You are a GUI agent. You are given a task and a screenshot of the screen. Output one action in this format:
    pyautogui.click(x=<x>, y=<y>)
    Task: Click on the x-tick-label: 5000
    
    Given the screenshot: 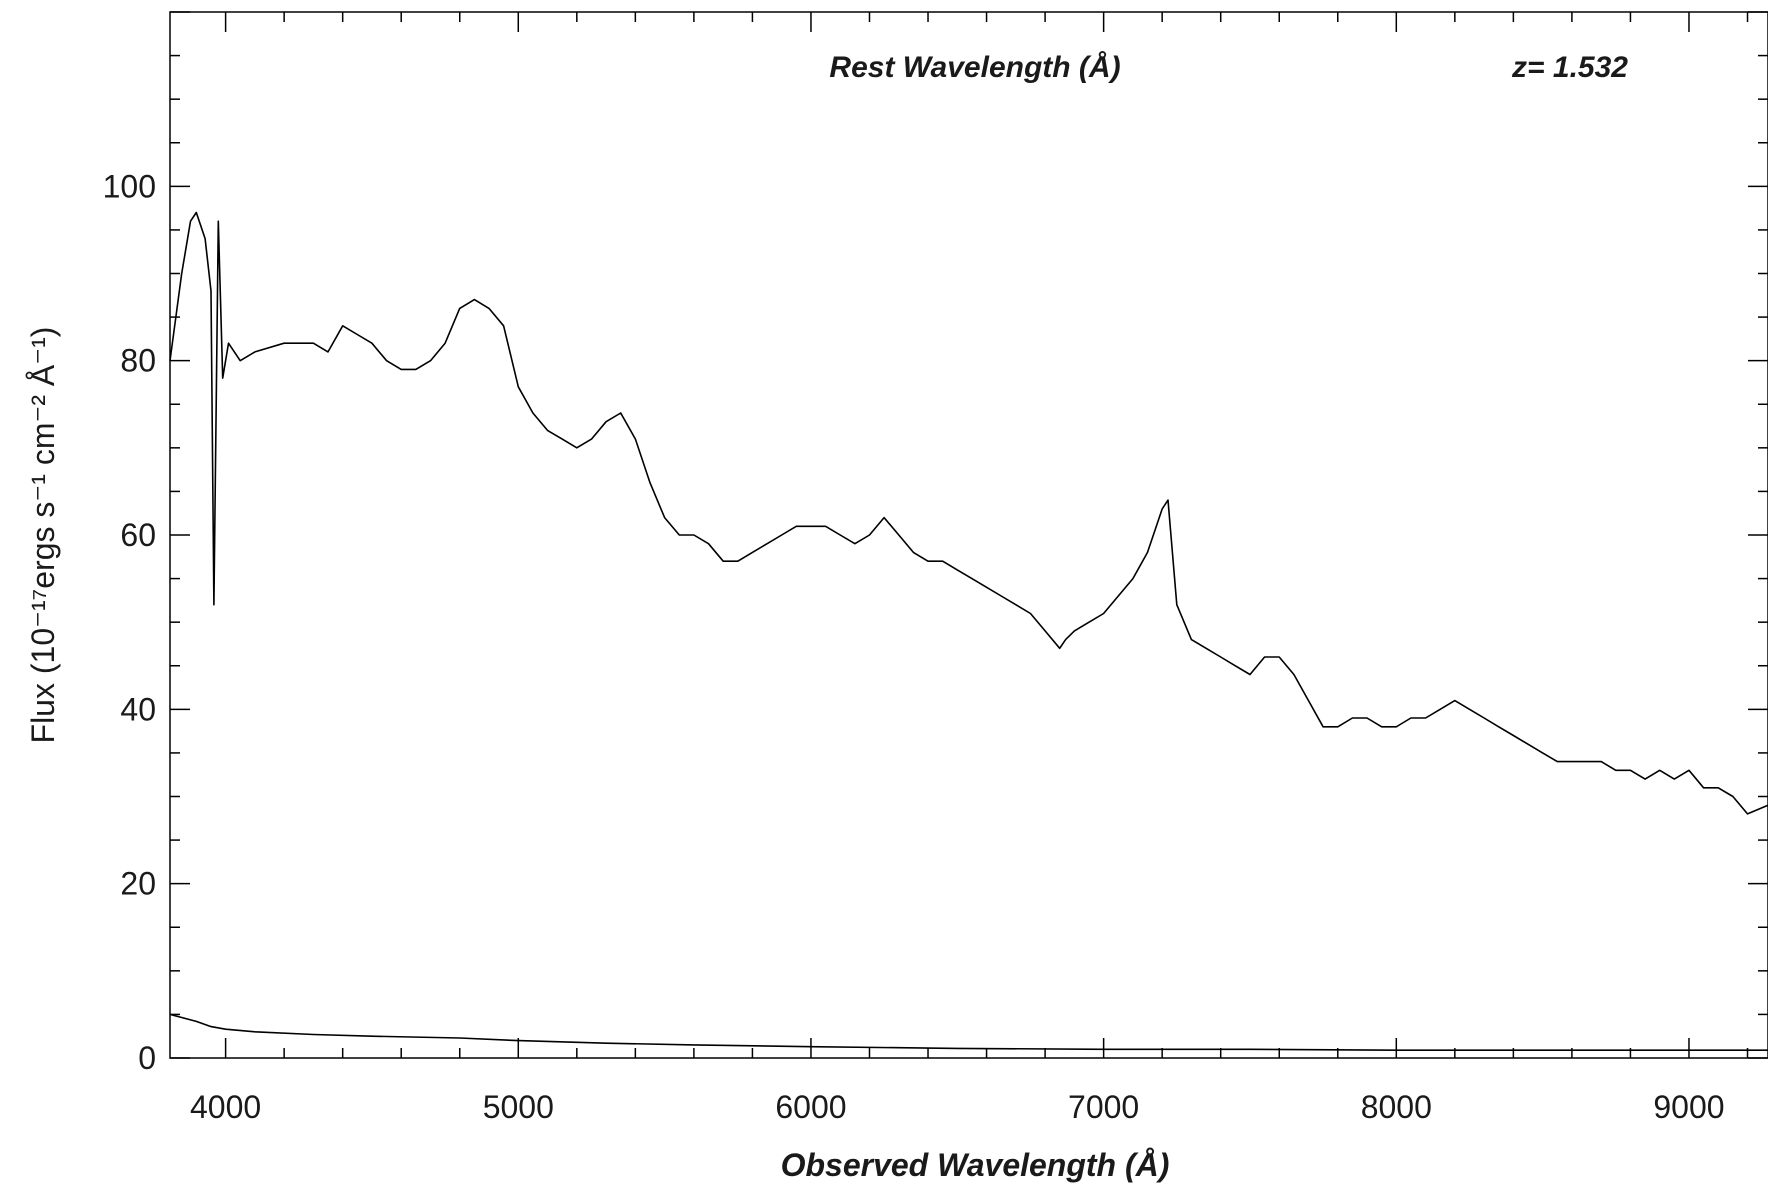 What is the action you would take?
    pyautogui.click(x=518, y=1107)
    